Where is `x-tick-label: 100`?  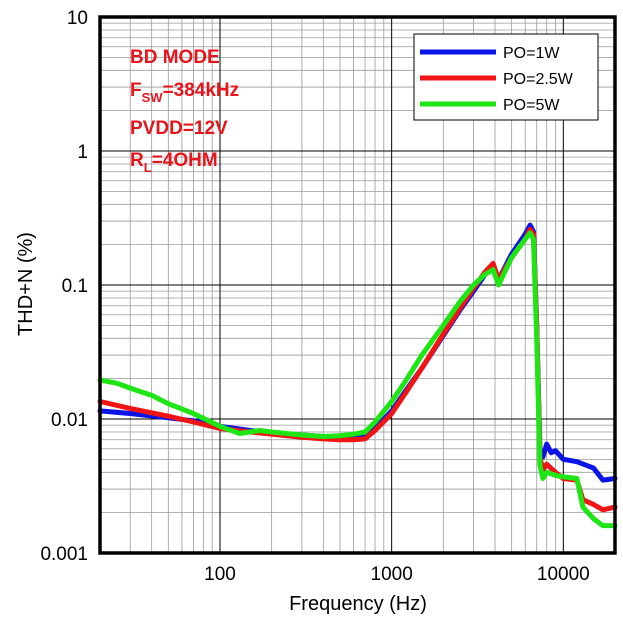
x-tick-label: 100 is located at coordinates (220, 574).